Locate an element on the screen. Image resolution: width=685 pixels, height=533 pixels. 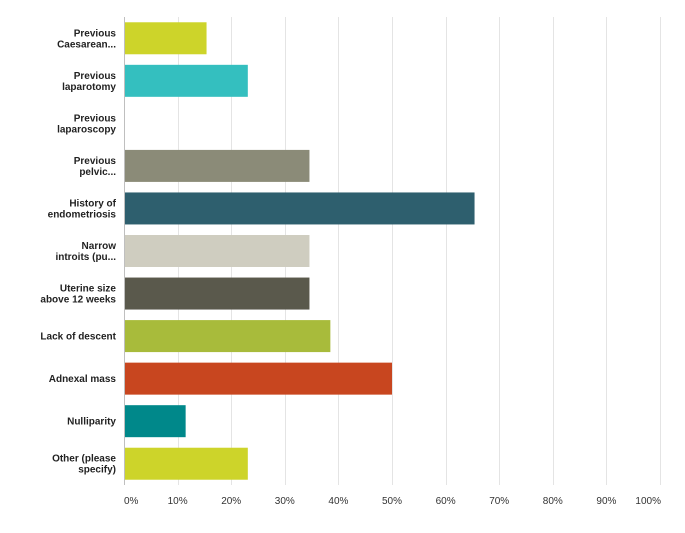
category-label: Uterine size above 12 weeks is located at coordinates (78, 295).